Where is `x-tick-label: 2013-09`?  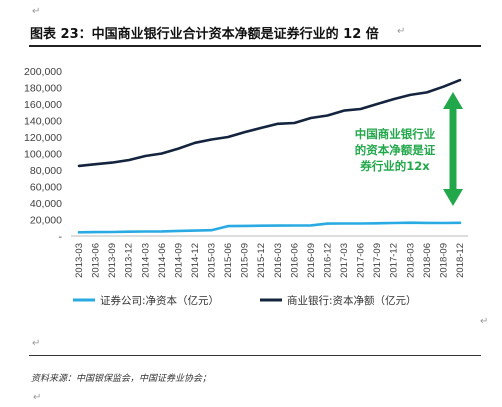
x-tick-label: 2013-09 is located at coordinates (112, 260).